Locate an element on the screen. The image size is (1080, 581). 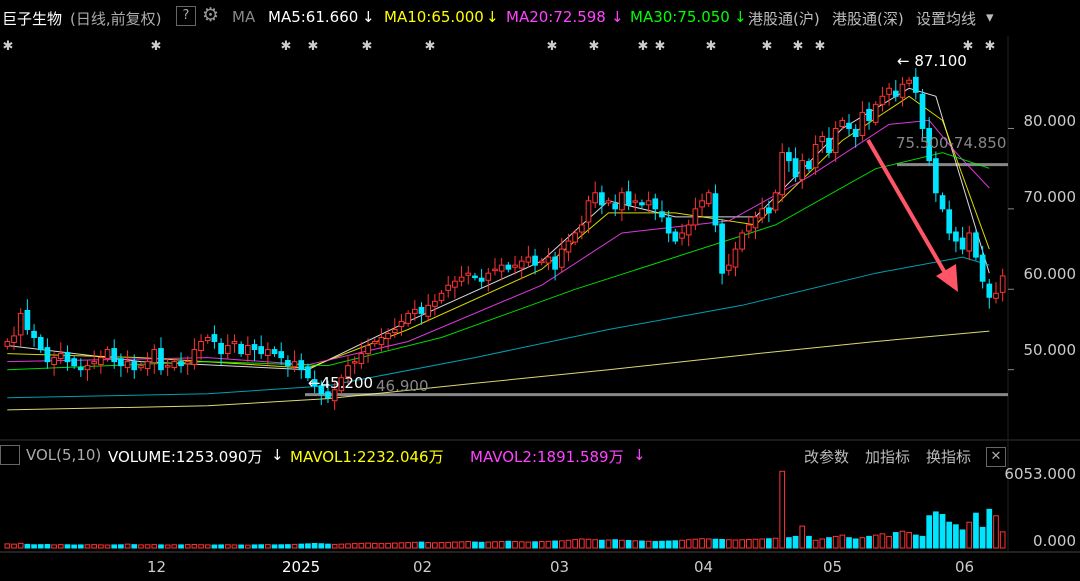
volume-down-arrow: ↓ is located at coordinates (277, 455).